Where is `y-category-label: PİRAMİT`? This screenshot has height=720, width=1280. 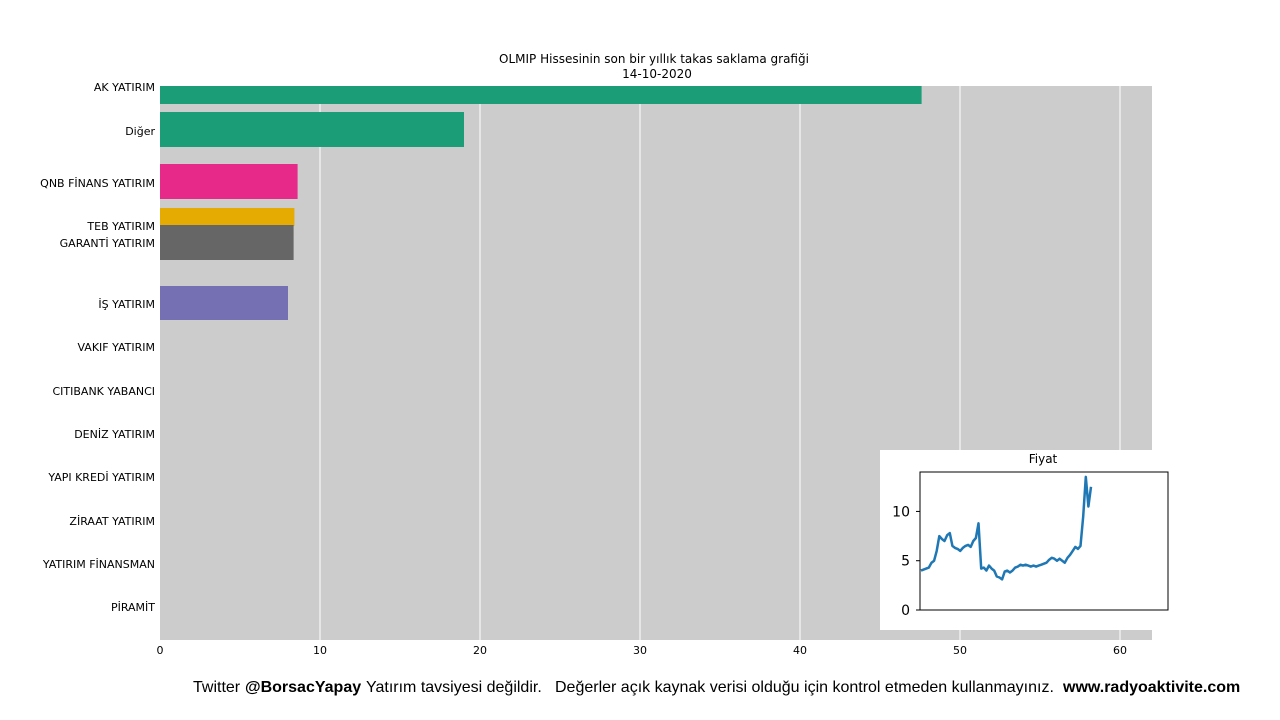 y-category-label: PİRAMİT is located at coordinates (133, 607).